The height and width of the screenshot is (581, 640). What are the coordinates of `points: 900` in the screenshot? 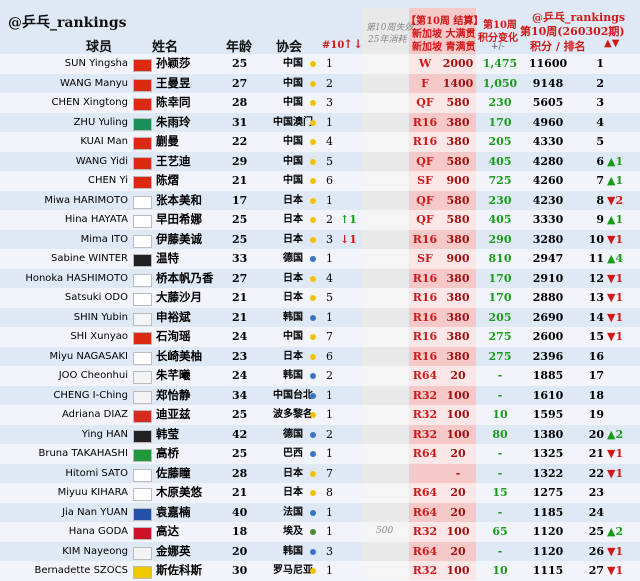 It's located at (458, 180).